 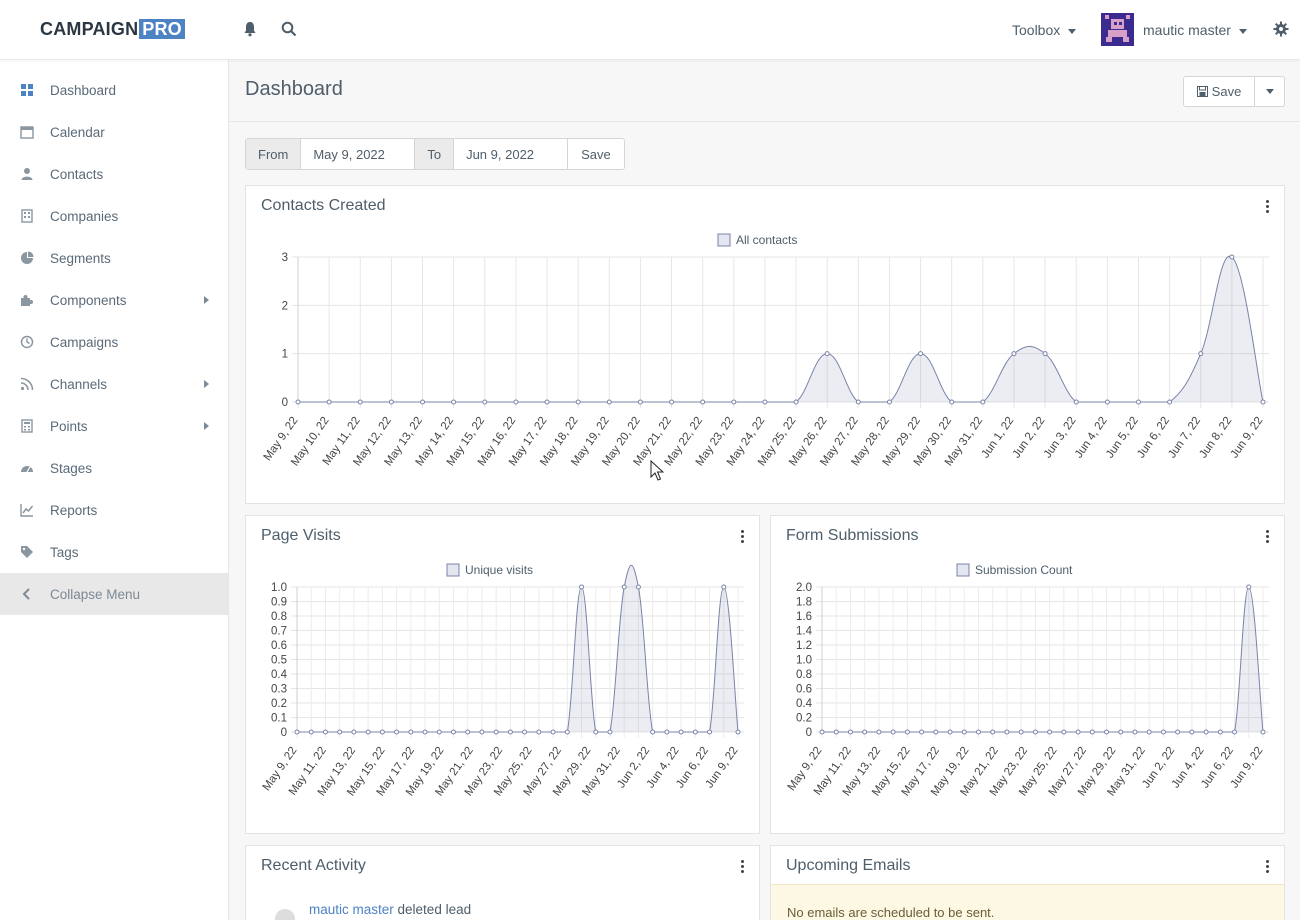 I want to click on bell-icon, so click(x=250, y=29).